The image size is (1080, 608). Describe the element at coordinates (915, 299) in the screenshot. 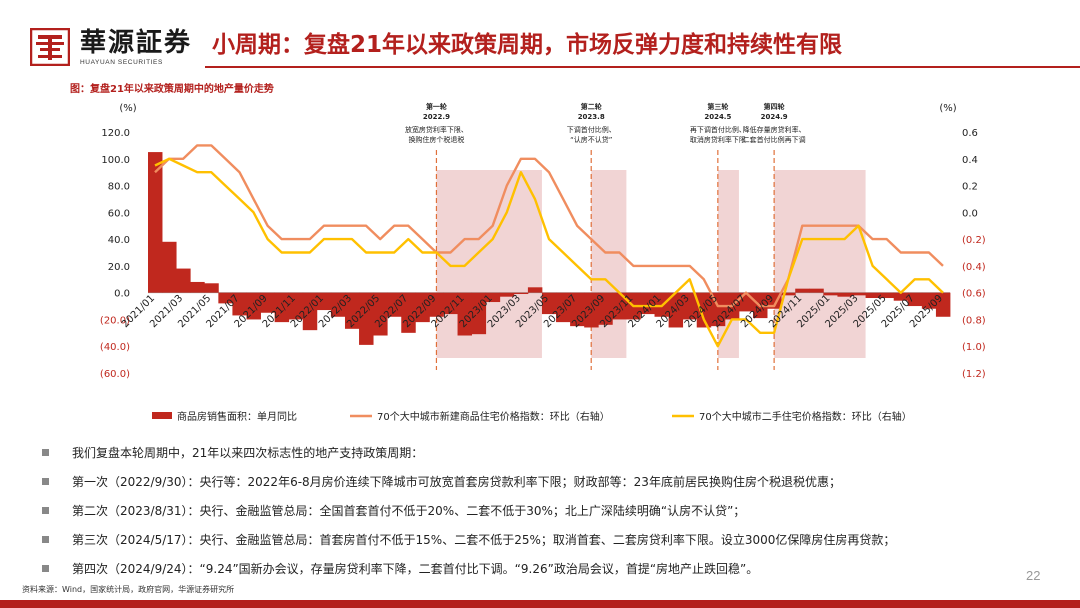

I see `bar-2025/07` at that location.